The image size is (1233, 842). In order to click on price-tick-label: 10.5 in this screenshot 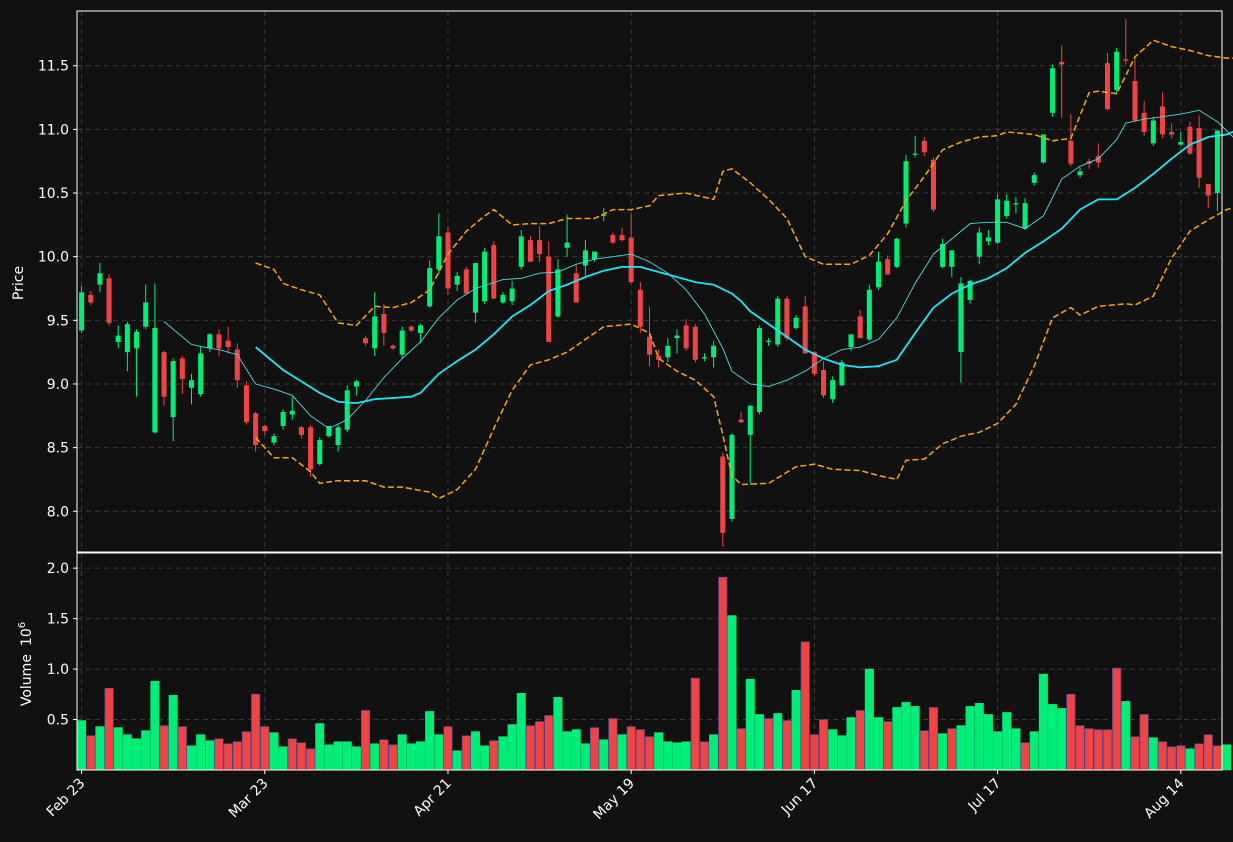, I will do `click(53, 194)`.